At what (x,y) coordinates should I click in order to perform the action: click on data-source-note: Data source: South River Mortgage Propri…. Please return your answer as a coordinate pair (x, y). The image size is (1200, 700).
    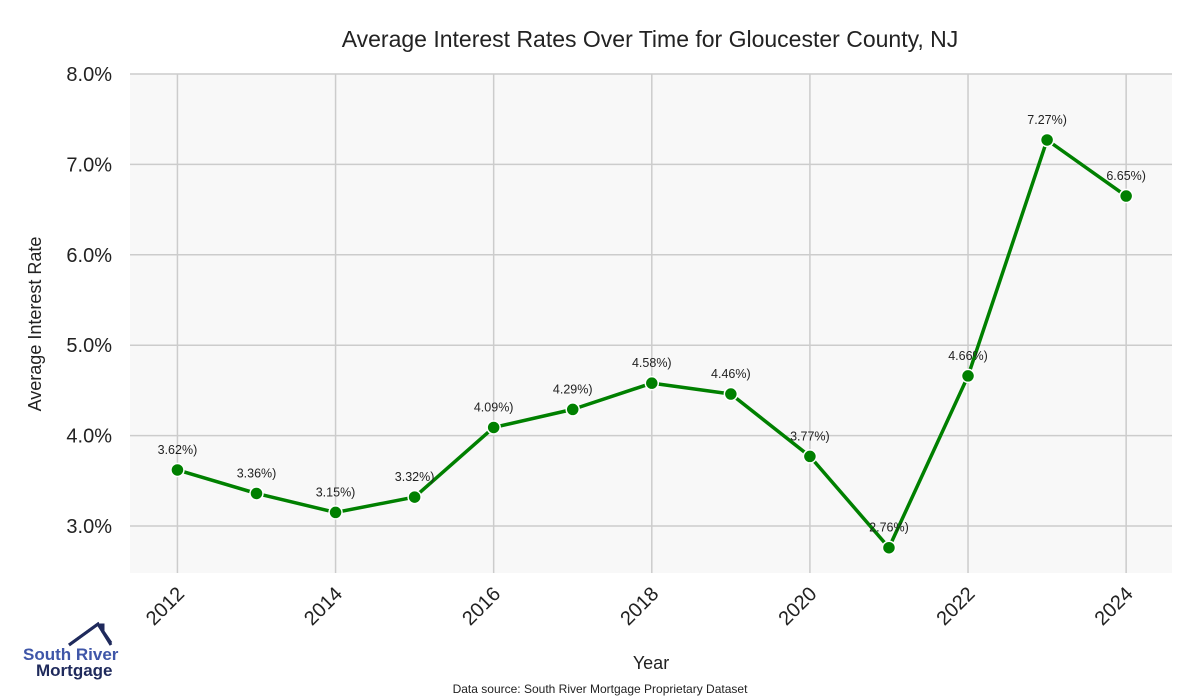
    Looking at the image, I should click on (600, 689).